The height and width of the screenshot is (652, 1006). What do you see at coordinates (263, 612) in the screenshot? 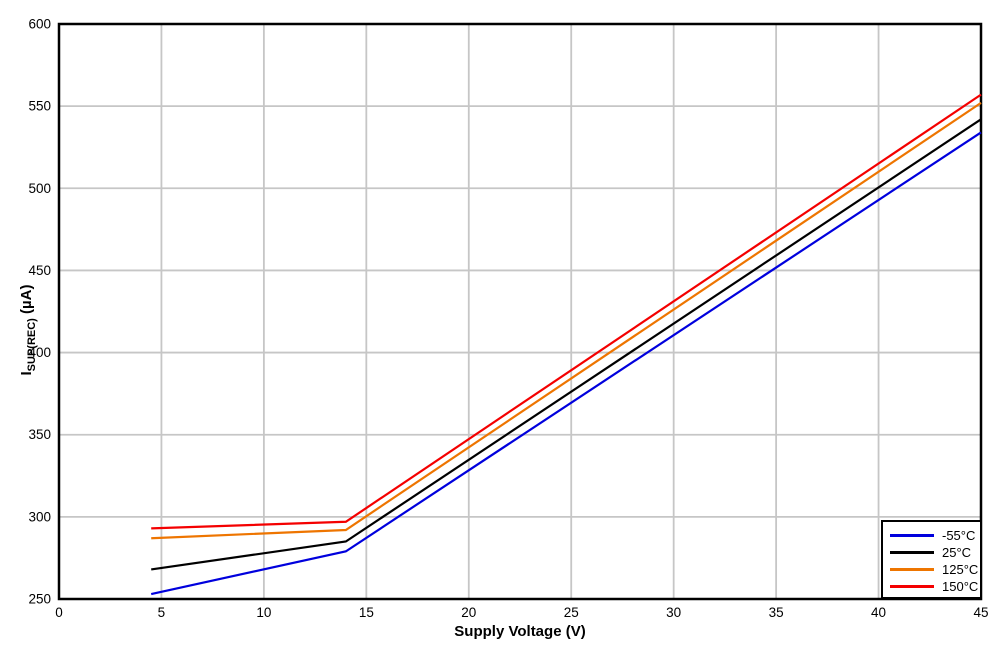
I see `x-tick-label: 10` at bounding box center [263, 612].